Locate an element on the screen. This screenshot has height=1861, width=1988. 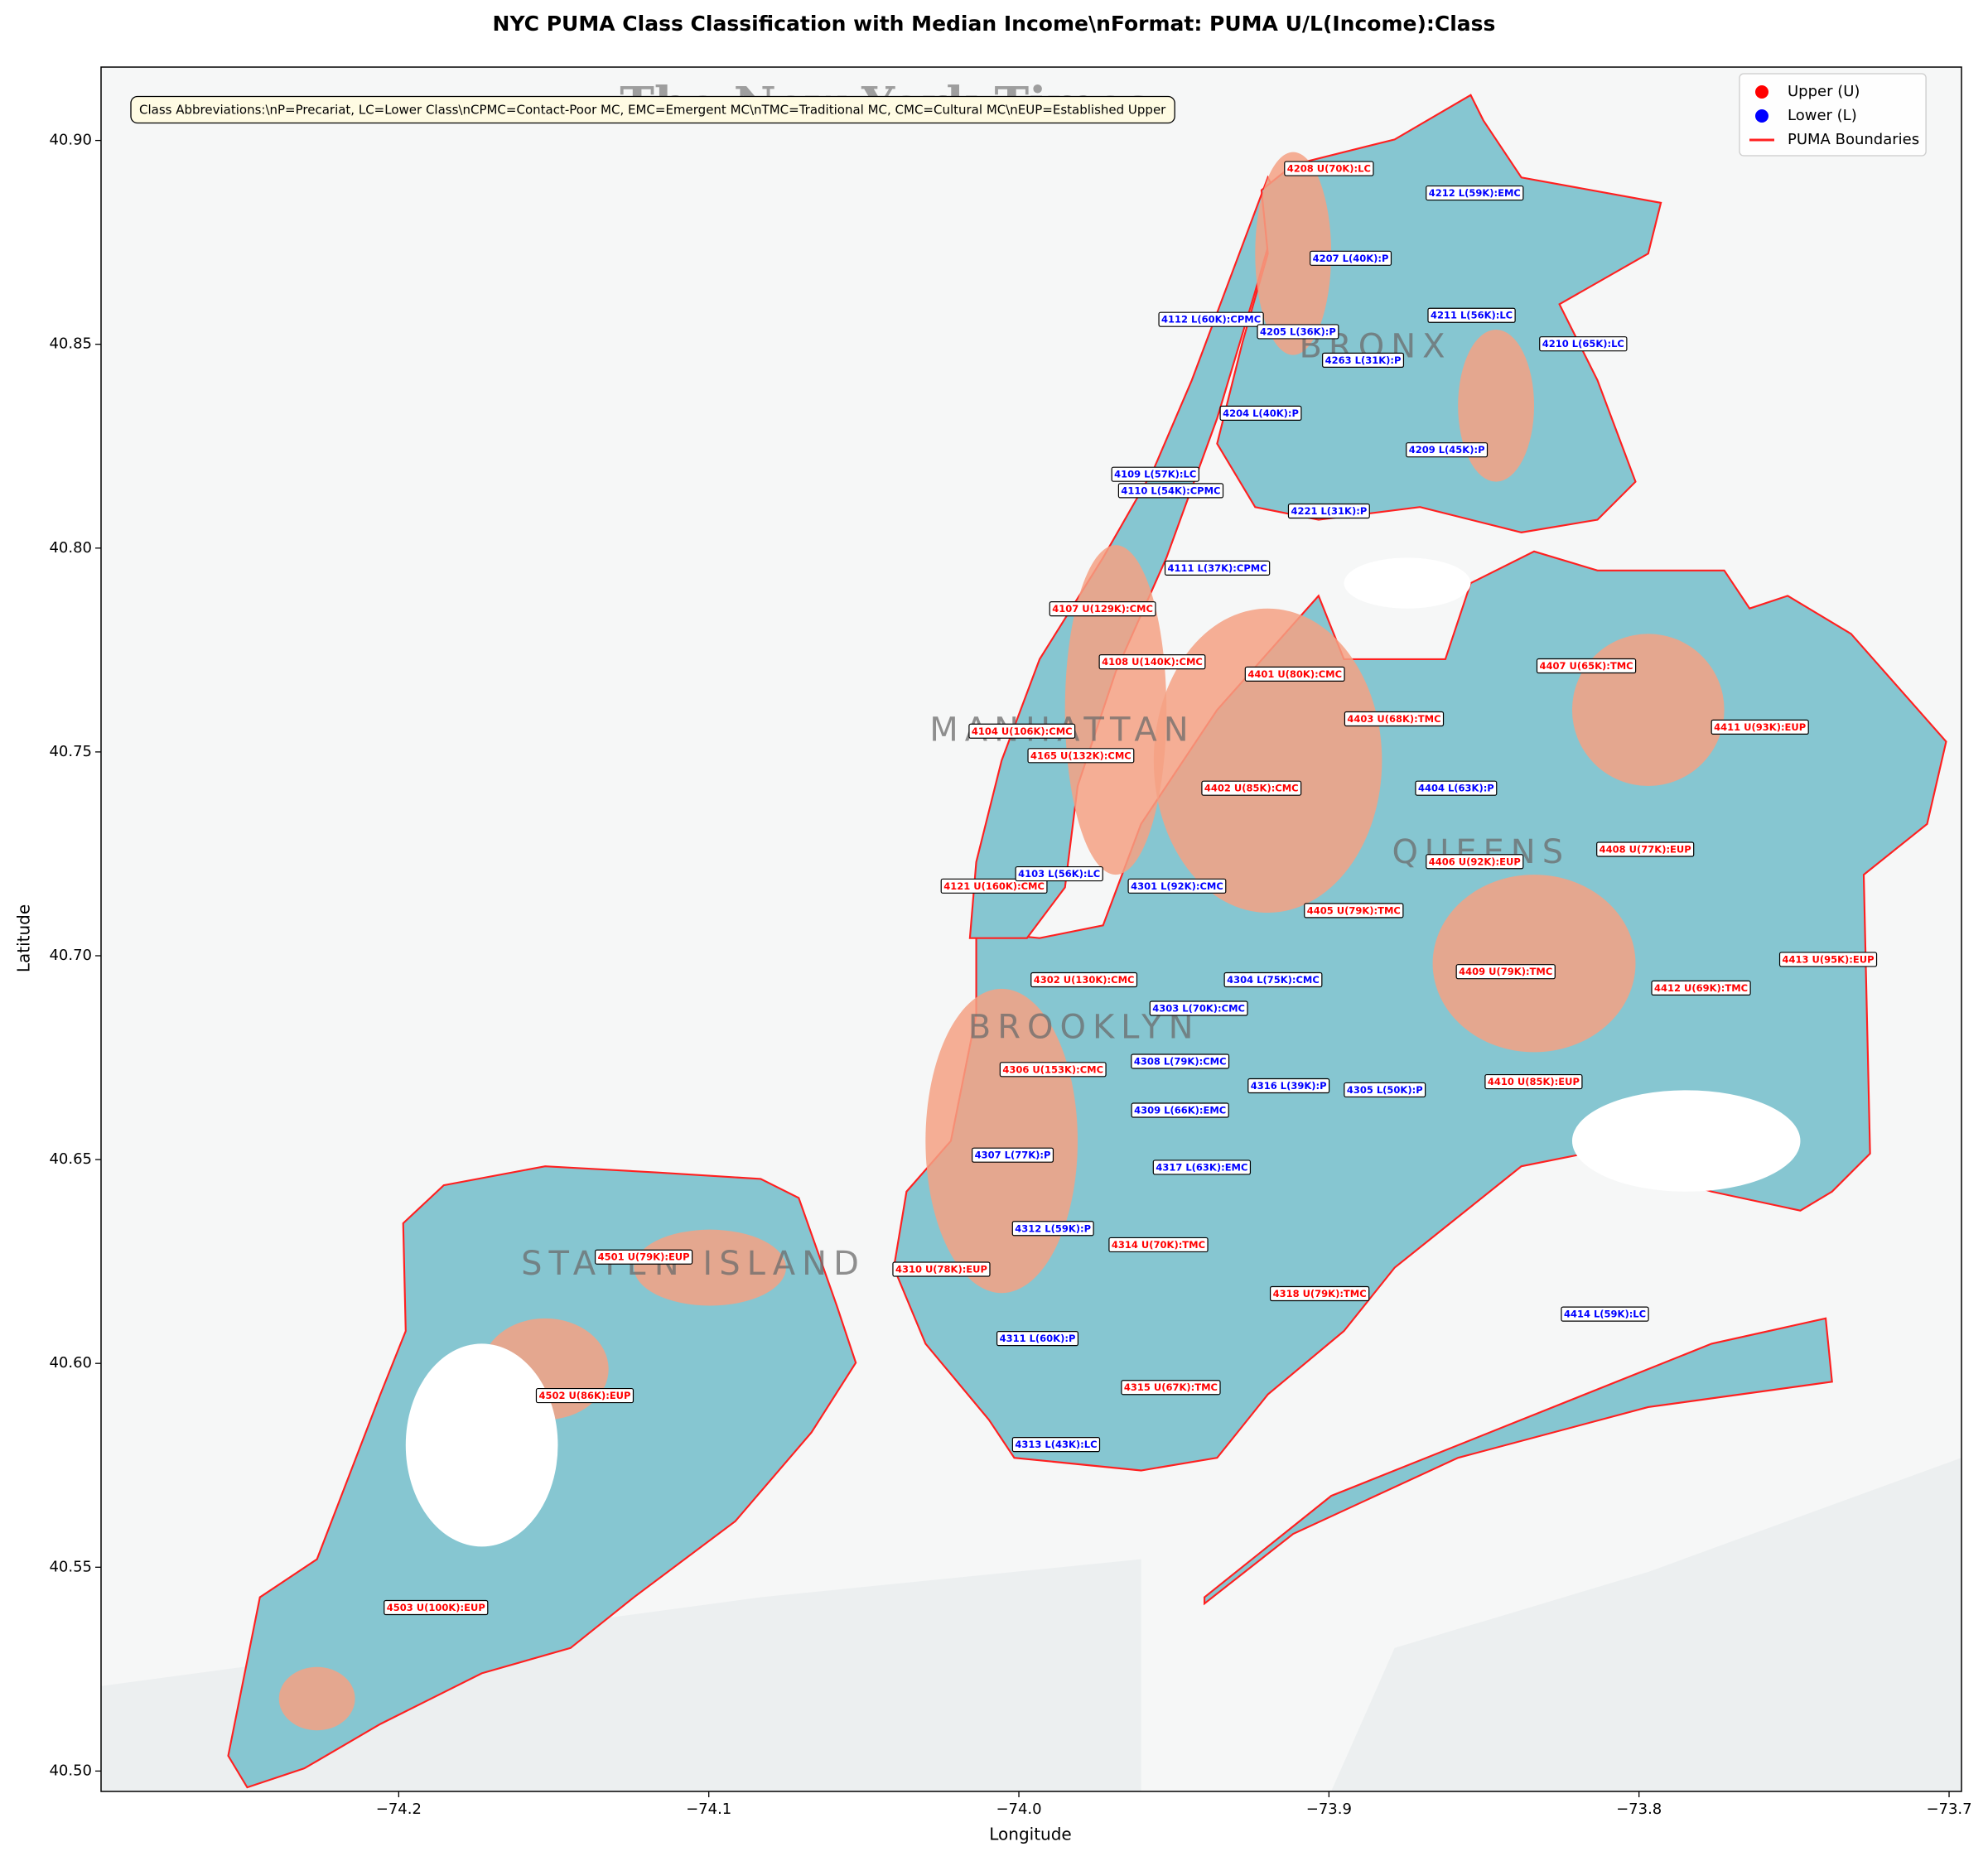
puma-label-text: 4307 L(77K):P is located at coordinates (1013, 1156).